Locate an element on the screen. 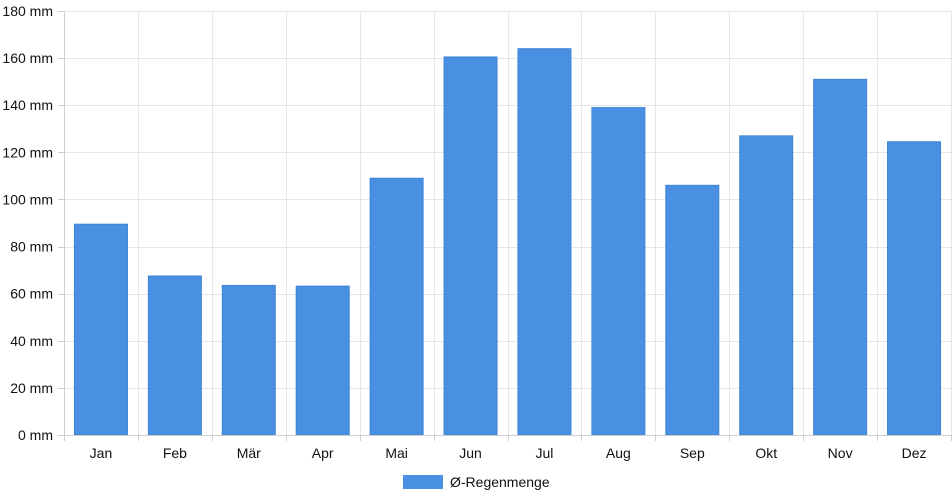  x-tick-label: Jun is located at coordinates (470, 453).